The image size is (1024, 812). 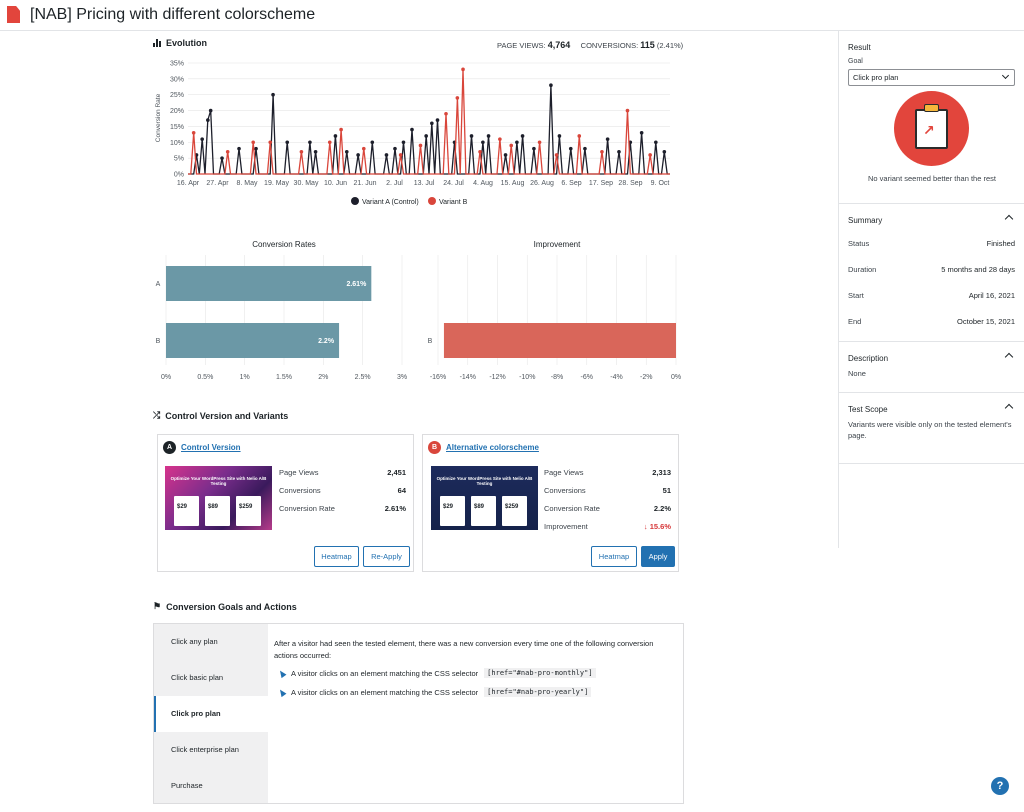 What do you see at coordinates (157, 43) in the screenshot?
I see `chart-bars-icon` at bounding box center [157, 43].